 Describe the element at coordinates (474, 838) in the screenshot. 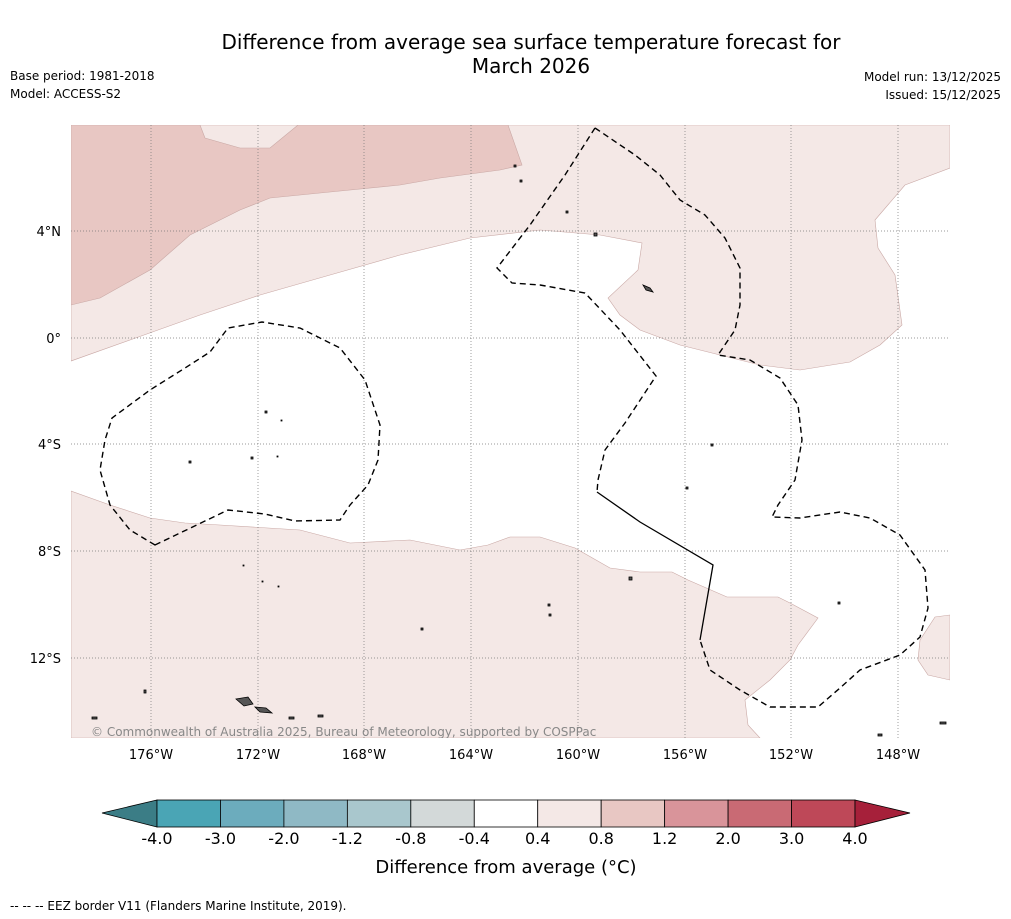

I see `colorbar-tick-label: -0.4` at that location.